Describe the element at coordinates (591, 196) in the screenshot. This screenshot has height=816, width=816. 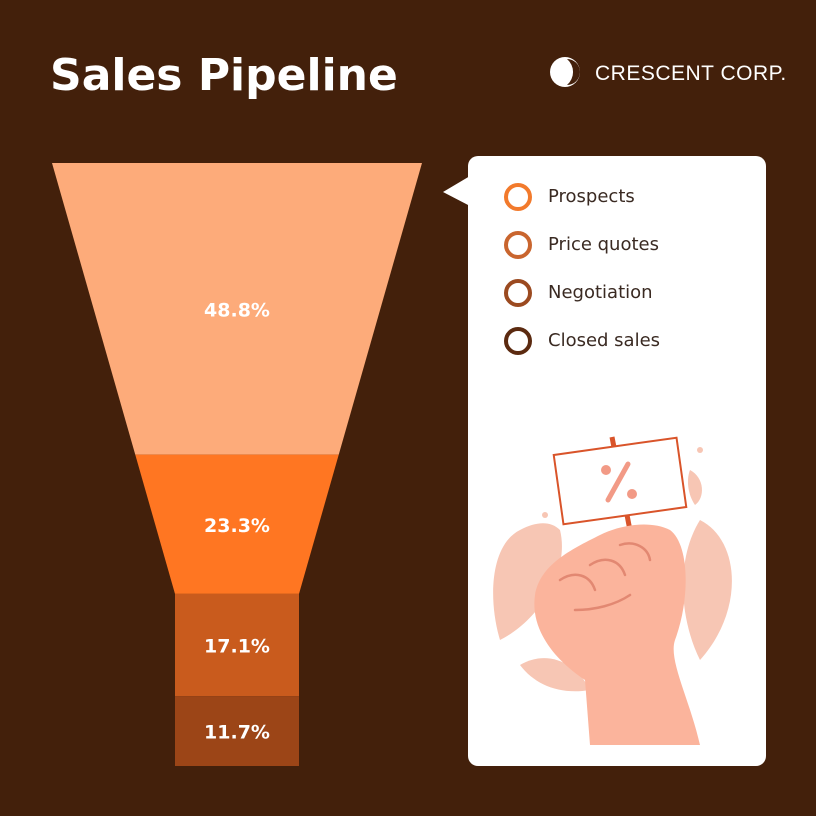
I see `legend-label: Prospects` at that location.